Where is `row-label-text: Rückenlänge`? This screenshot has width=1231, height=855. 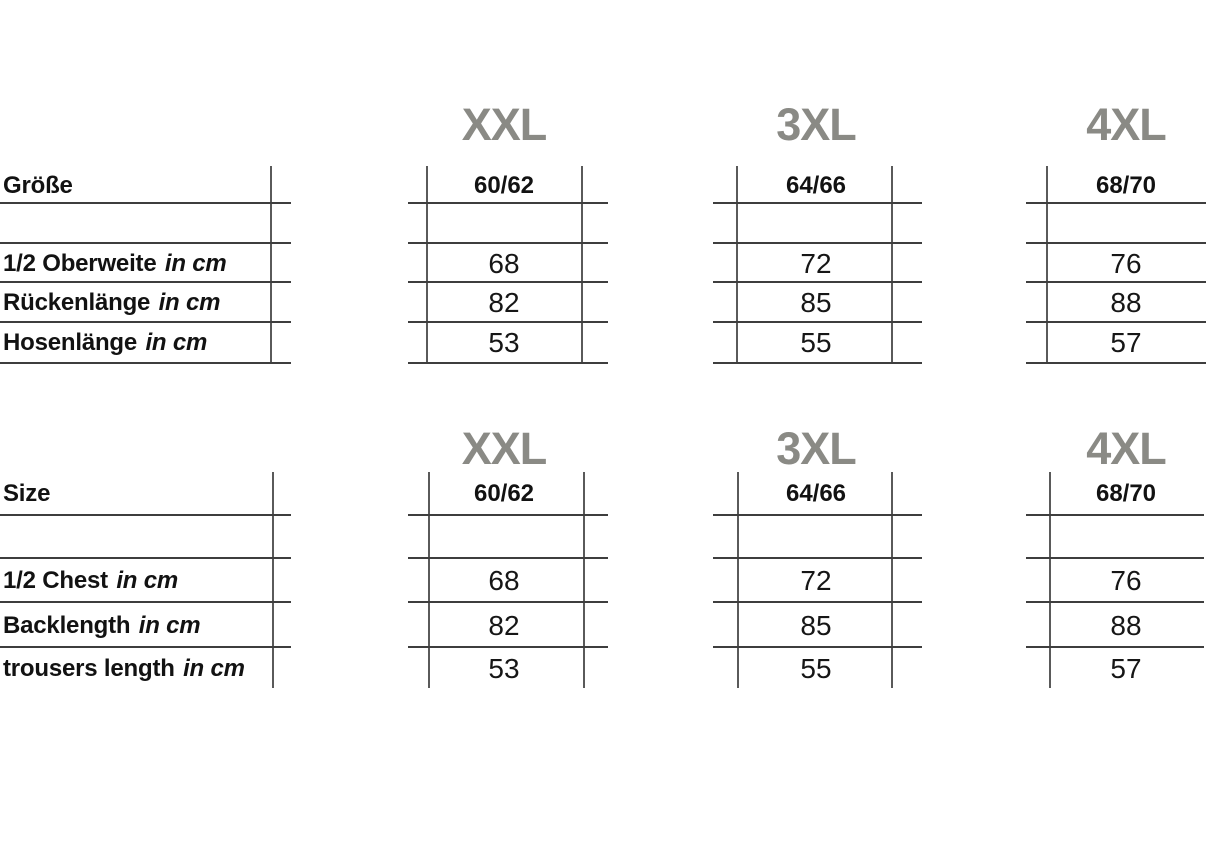 row-label-text: Rückenlänge is located at coordinates (77, 302).